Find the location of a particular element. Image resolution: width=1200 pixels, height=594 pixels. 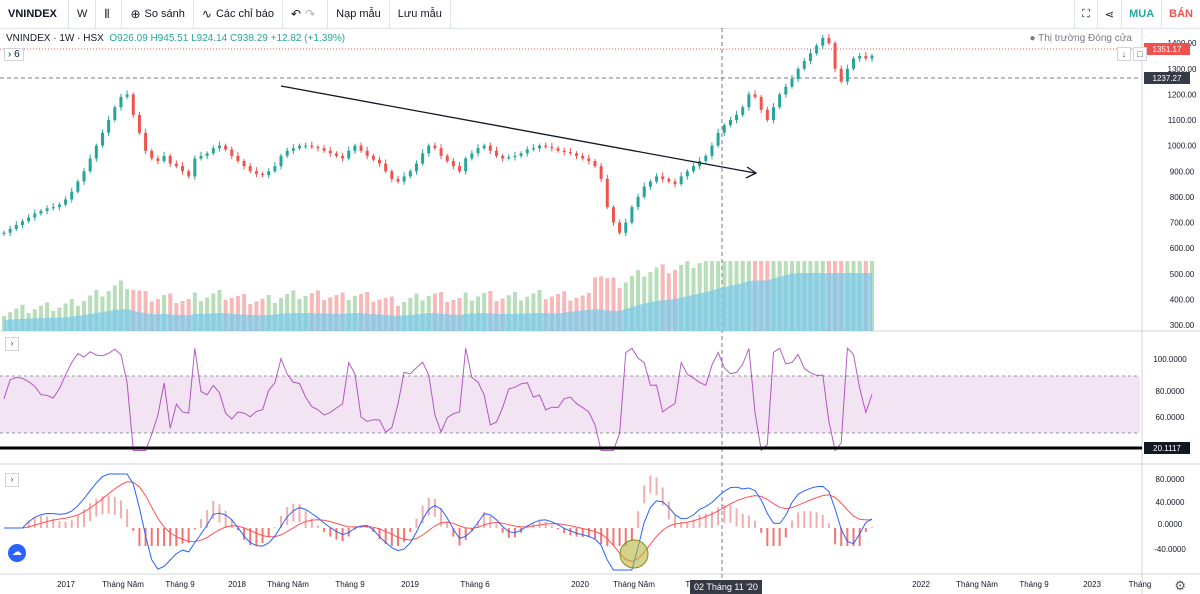

time-crosshair-label: 02 Tháng 11 '20 is located at coordinates (726, 587).